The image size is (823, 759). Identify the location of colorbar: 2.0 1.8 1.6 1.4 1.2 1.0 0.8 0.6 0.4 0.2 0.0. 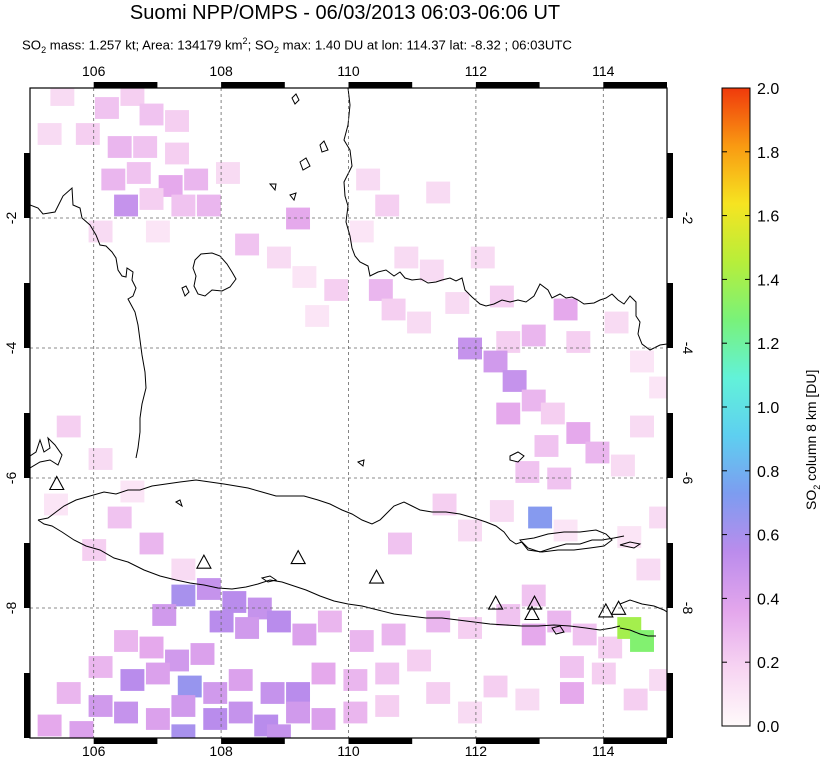
(750, 408).